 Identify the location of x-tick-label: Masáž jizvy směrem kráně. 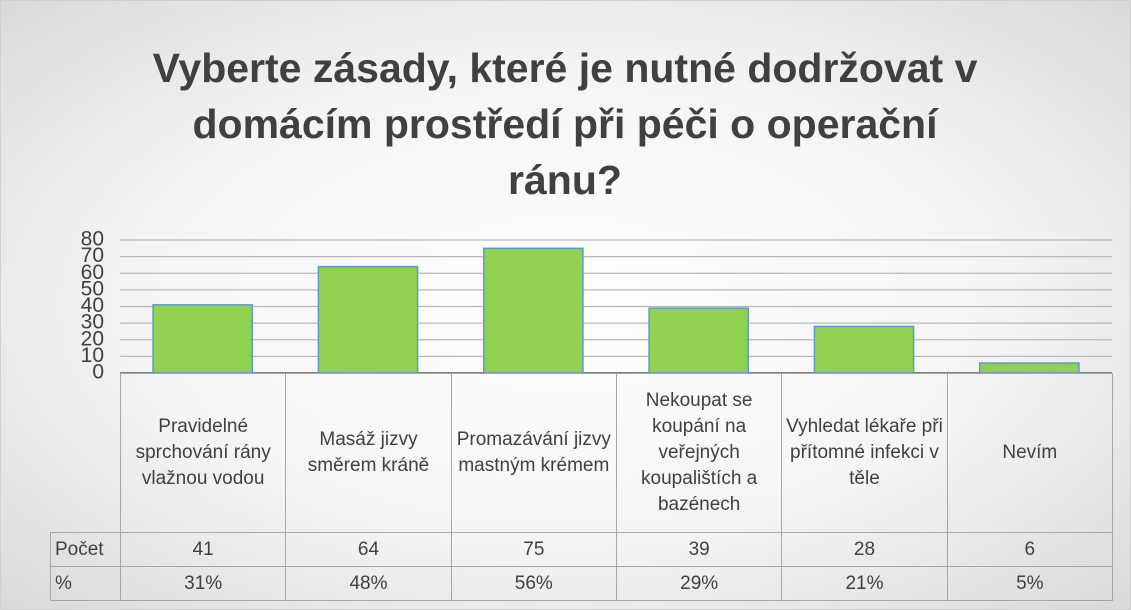
(368, 453).